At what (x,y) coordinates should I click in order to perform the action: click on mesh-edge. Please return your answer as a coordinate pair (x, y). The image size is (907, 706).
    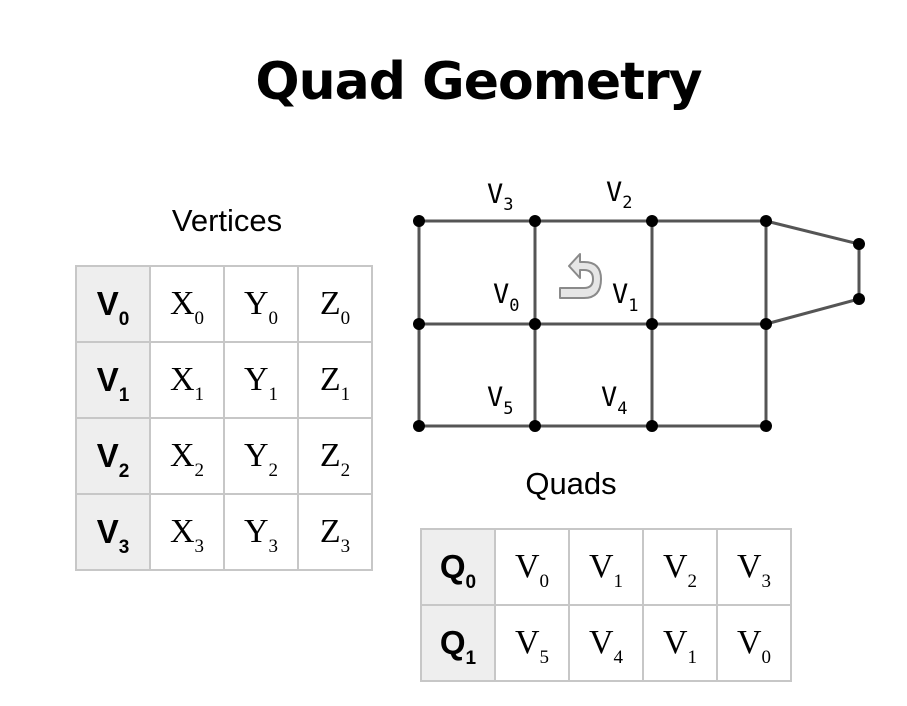
    Looking at the image, I should click on (813, 272).